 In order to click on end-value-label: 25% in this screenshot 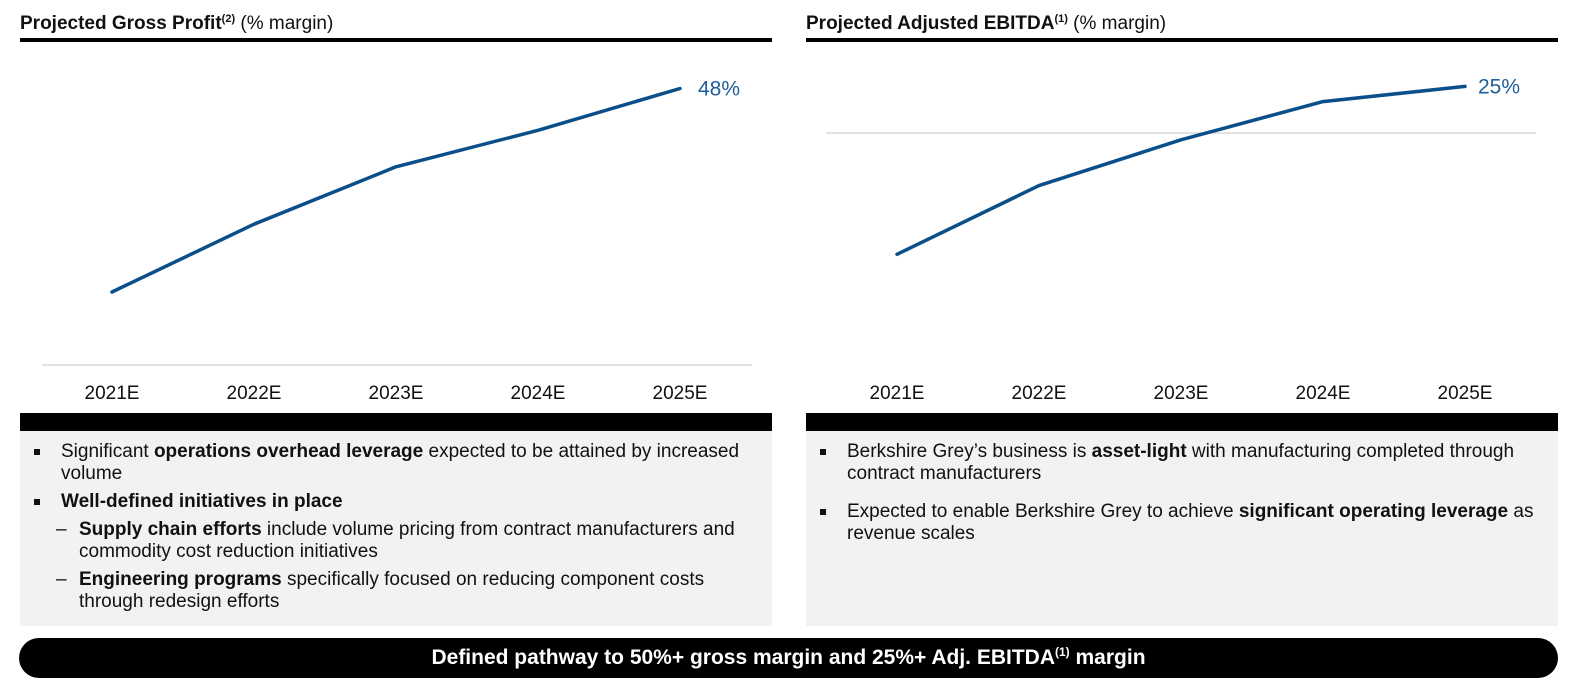, I will do `click(1499, 86)`.